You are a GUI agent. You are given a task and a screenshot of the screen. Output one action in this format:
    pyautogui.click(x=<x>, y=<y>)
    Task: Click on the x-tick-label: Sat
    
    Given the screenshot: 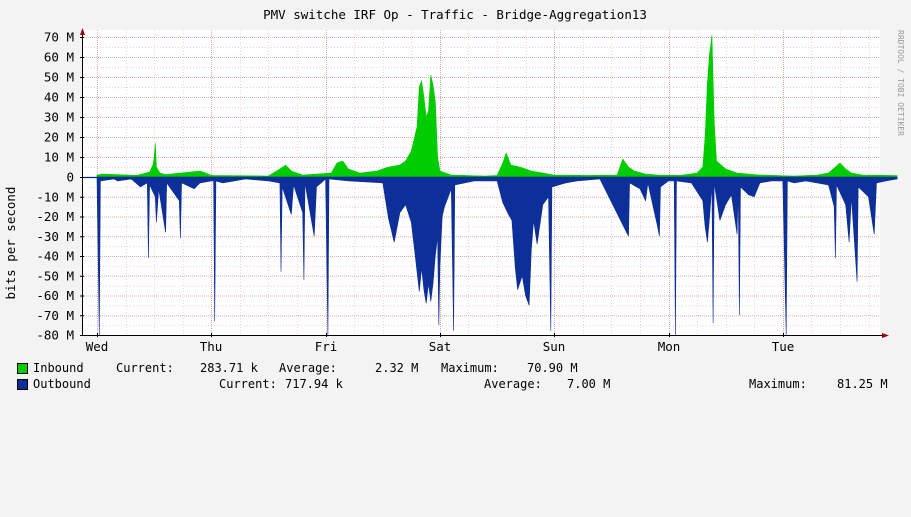 What is the action you would take?
    pyautogui.click(x=440, y=346)
    